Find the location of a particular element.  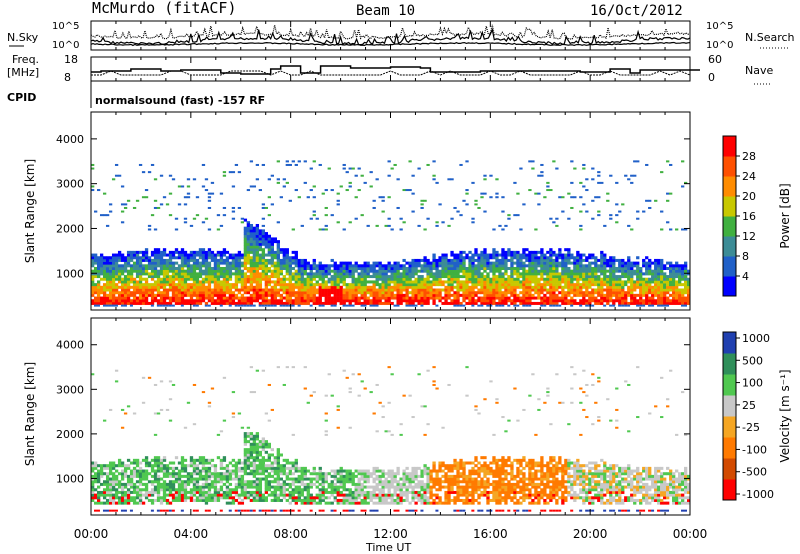

velocity-cell-ground is located at coordinates (245, 510).